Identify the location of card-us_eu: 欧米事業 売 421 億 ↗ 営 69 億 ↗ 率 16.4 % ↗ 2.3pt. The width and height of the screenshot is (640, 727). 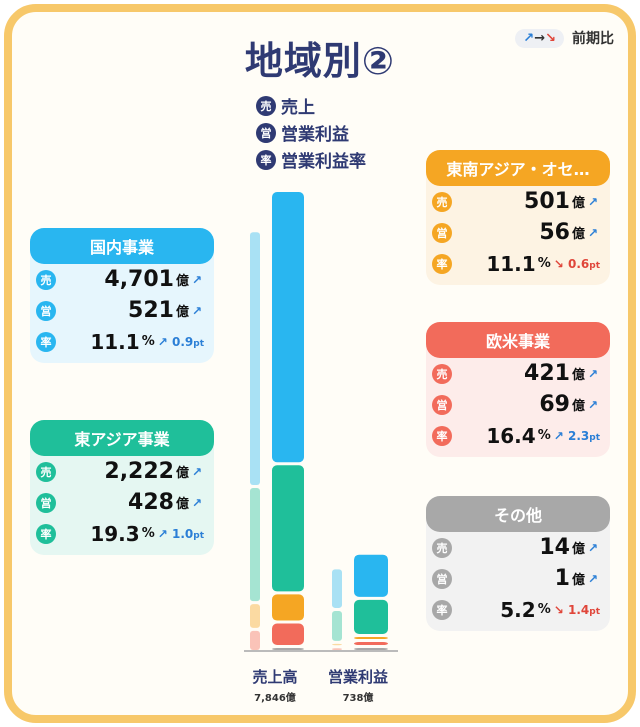
(518, 389).